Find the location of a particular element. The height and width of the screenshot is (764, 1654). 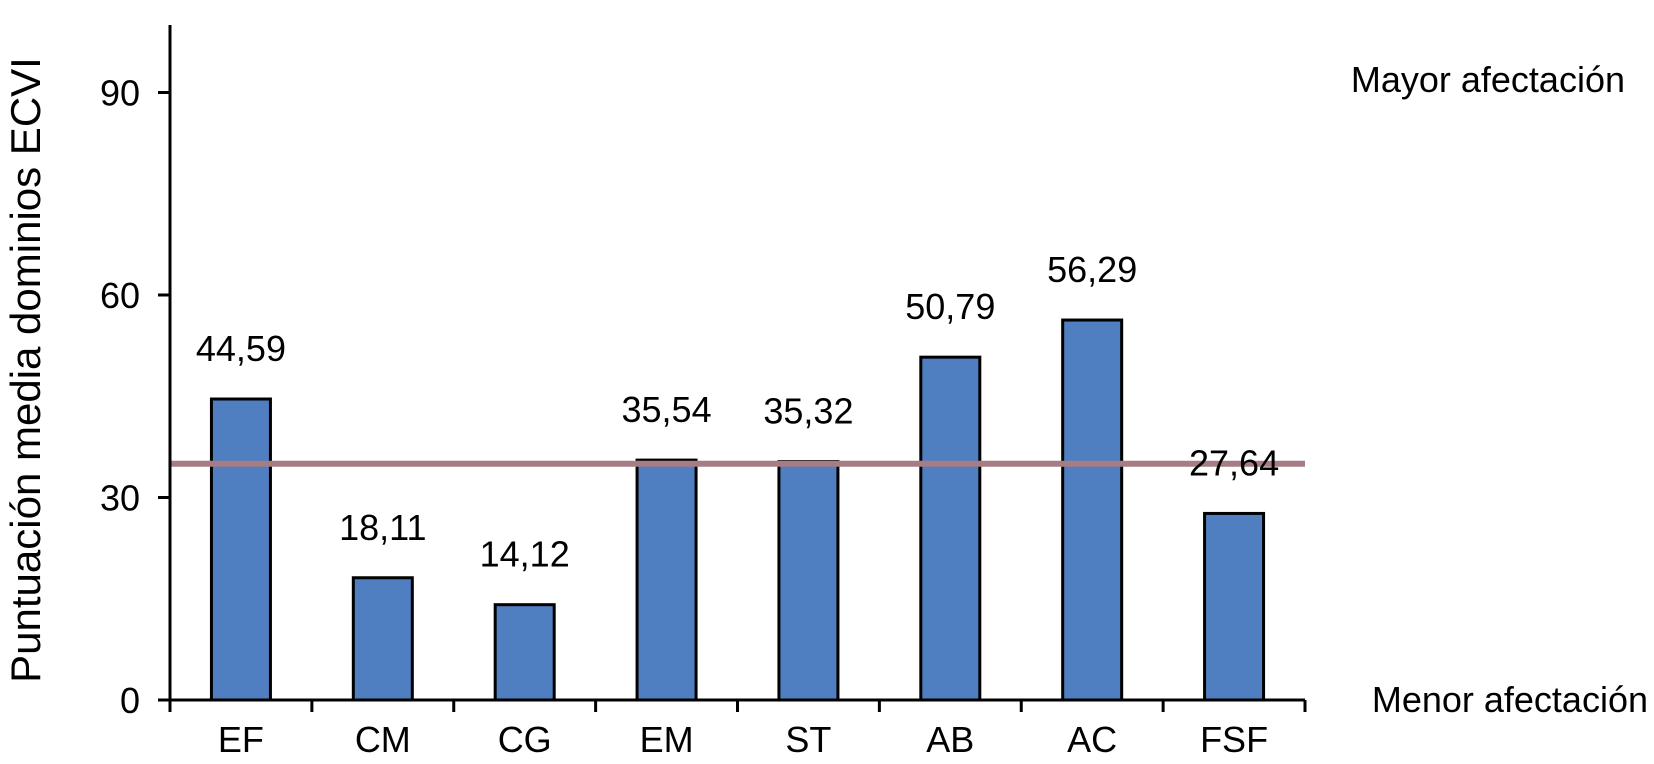

bar-ef is located at coordinates (240, 549).